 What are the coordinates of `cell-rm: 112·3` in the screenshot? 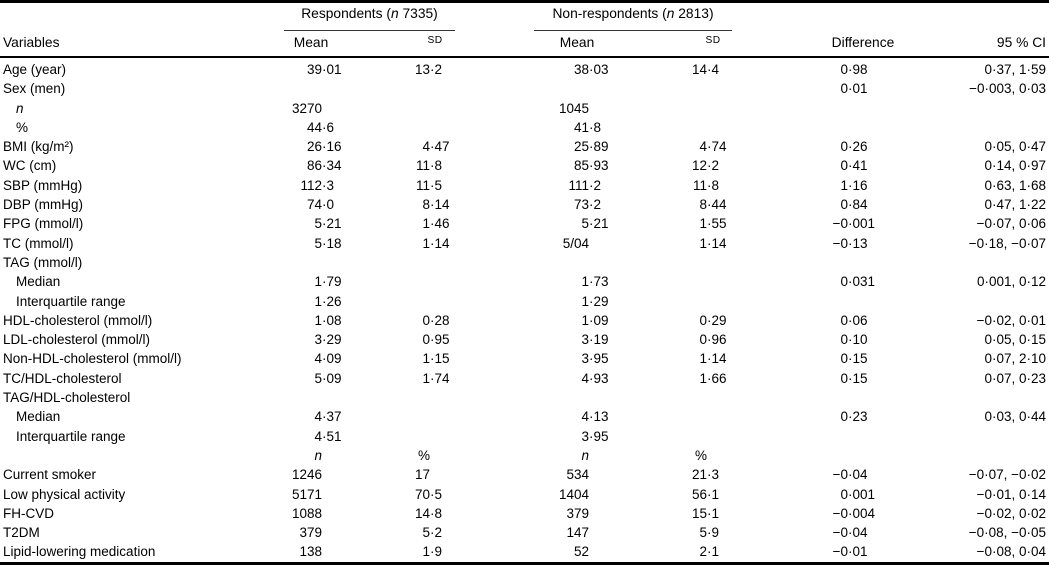 It's located at (317, 185).